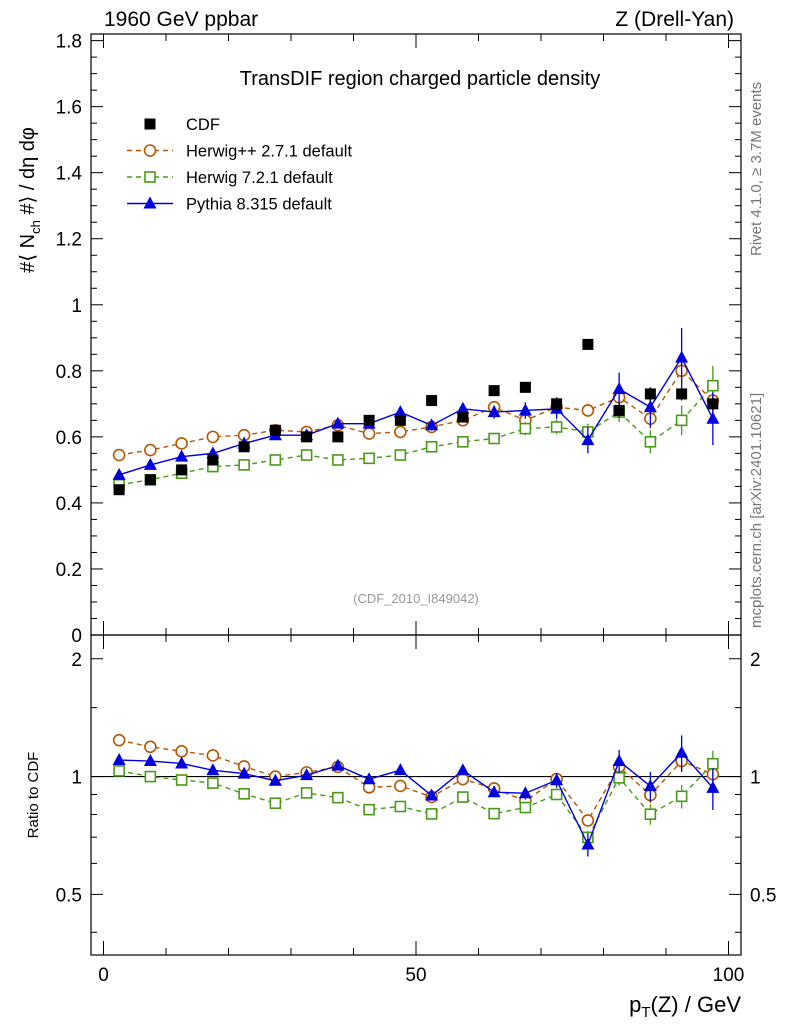  I want to click on chart-title: TransDIF region charged particle density, so click(420, 79).